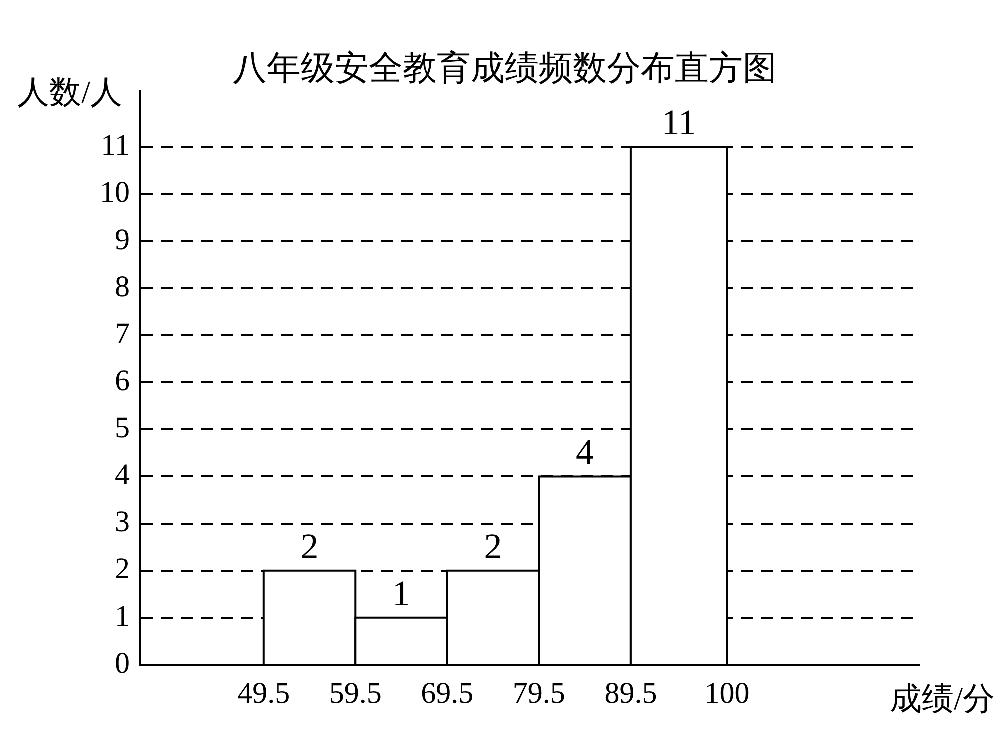 This screenshot has height=735, width=1000. I want to click on y-tick-label: 8, so click(122, 287).